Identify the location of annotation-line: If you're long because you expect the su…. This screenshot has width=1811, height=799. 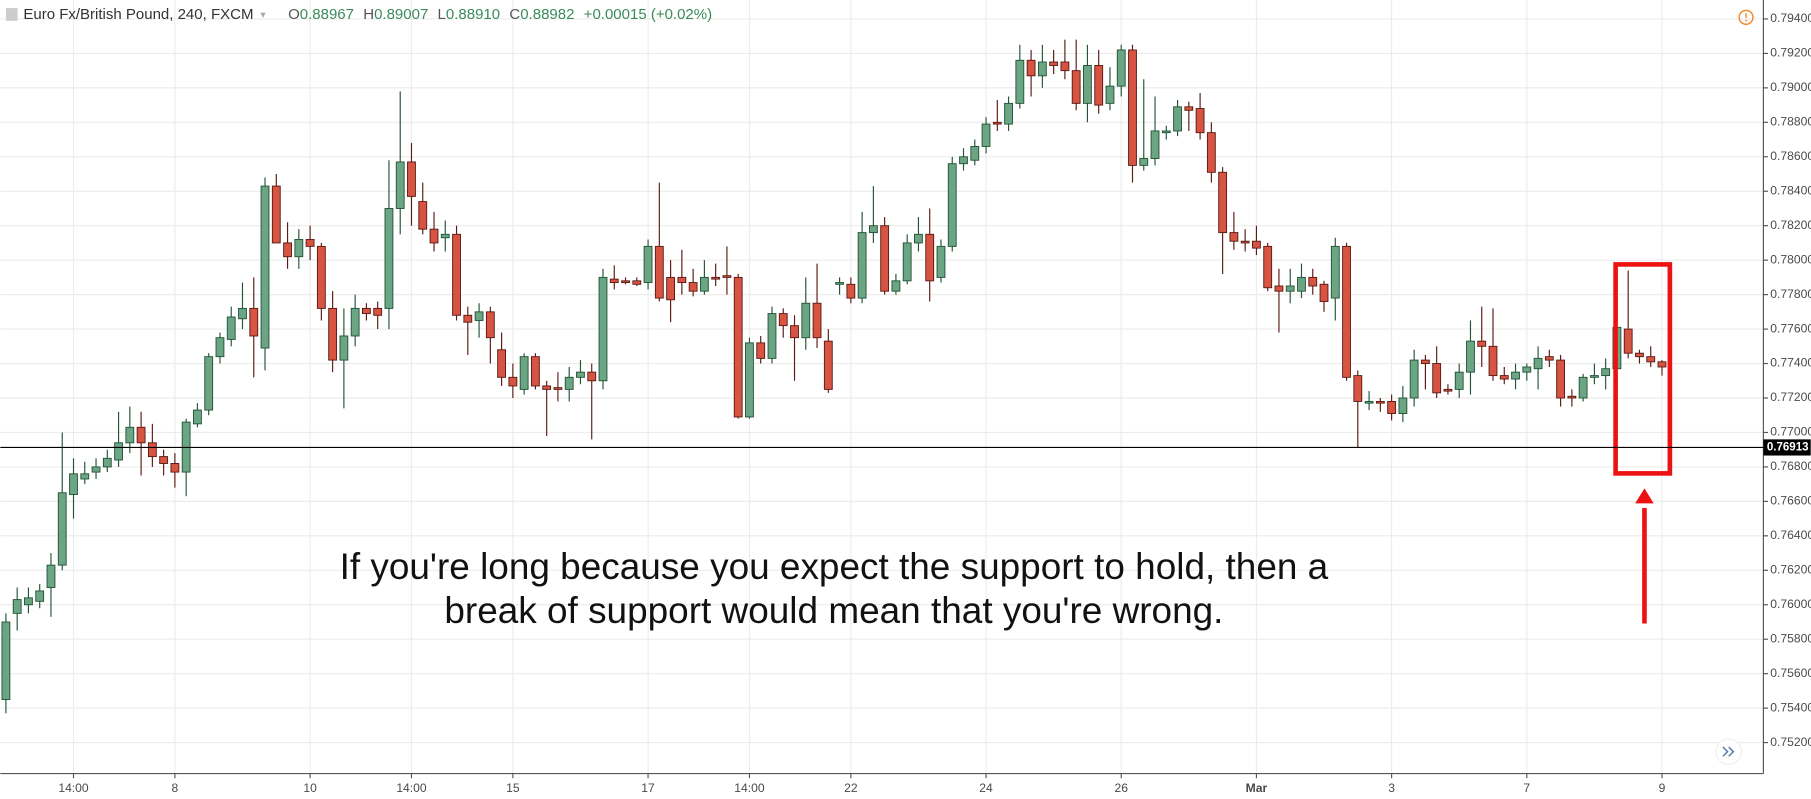
(834, 566).